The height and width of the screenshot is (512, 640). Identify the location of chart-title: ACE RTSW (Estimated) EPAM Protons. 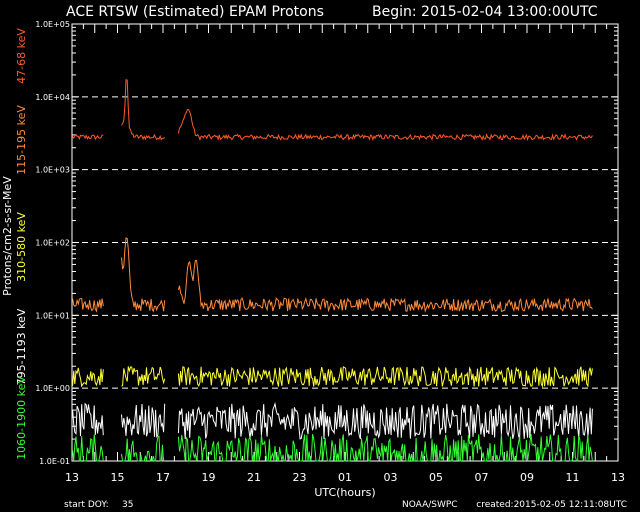
(195, 12).